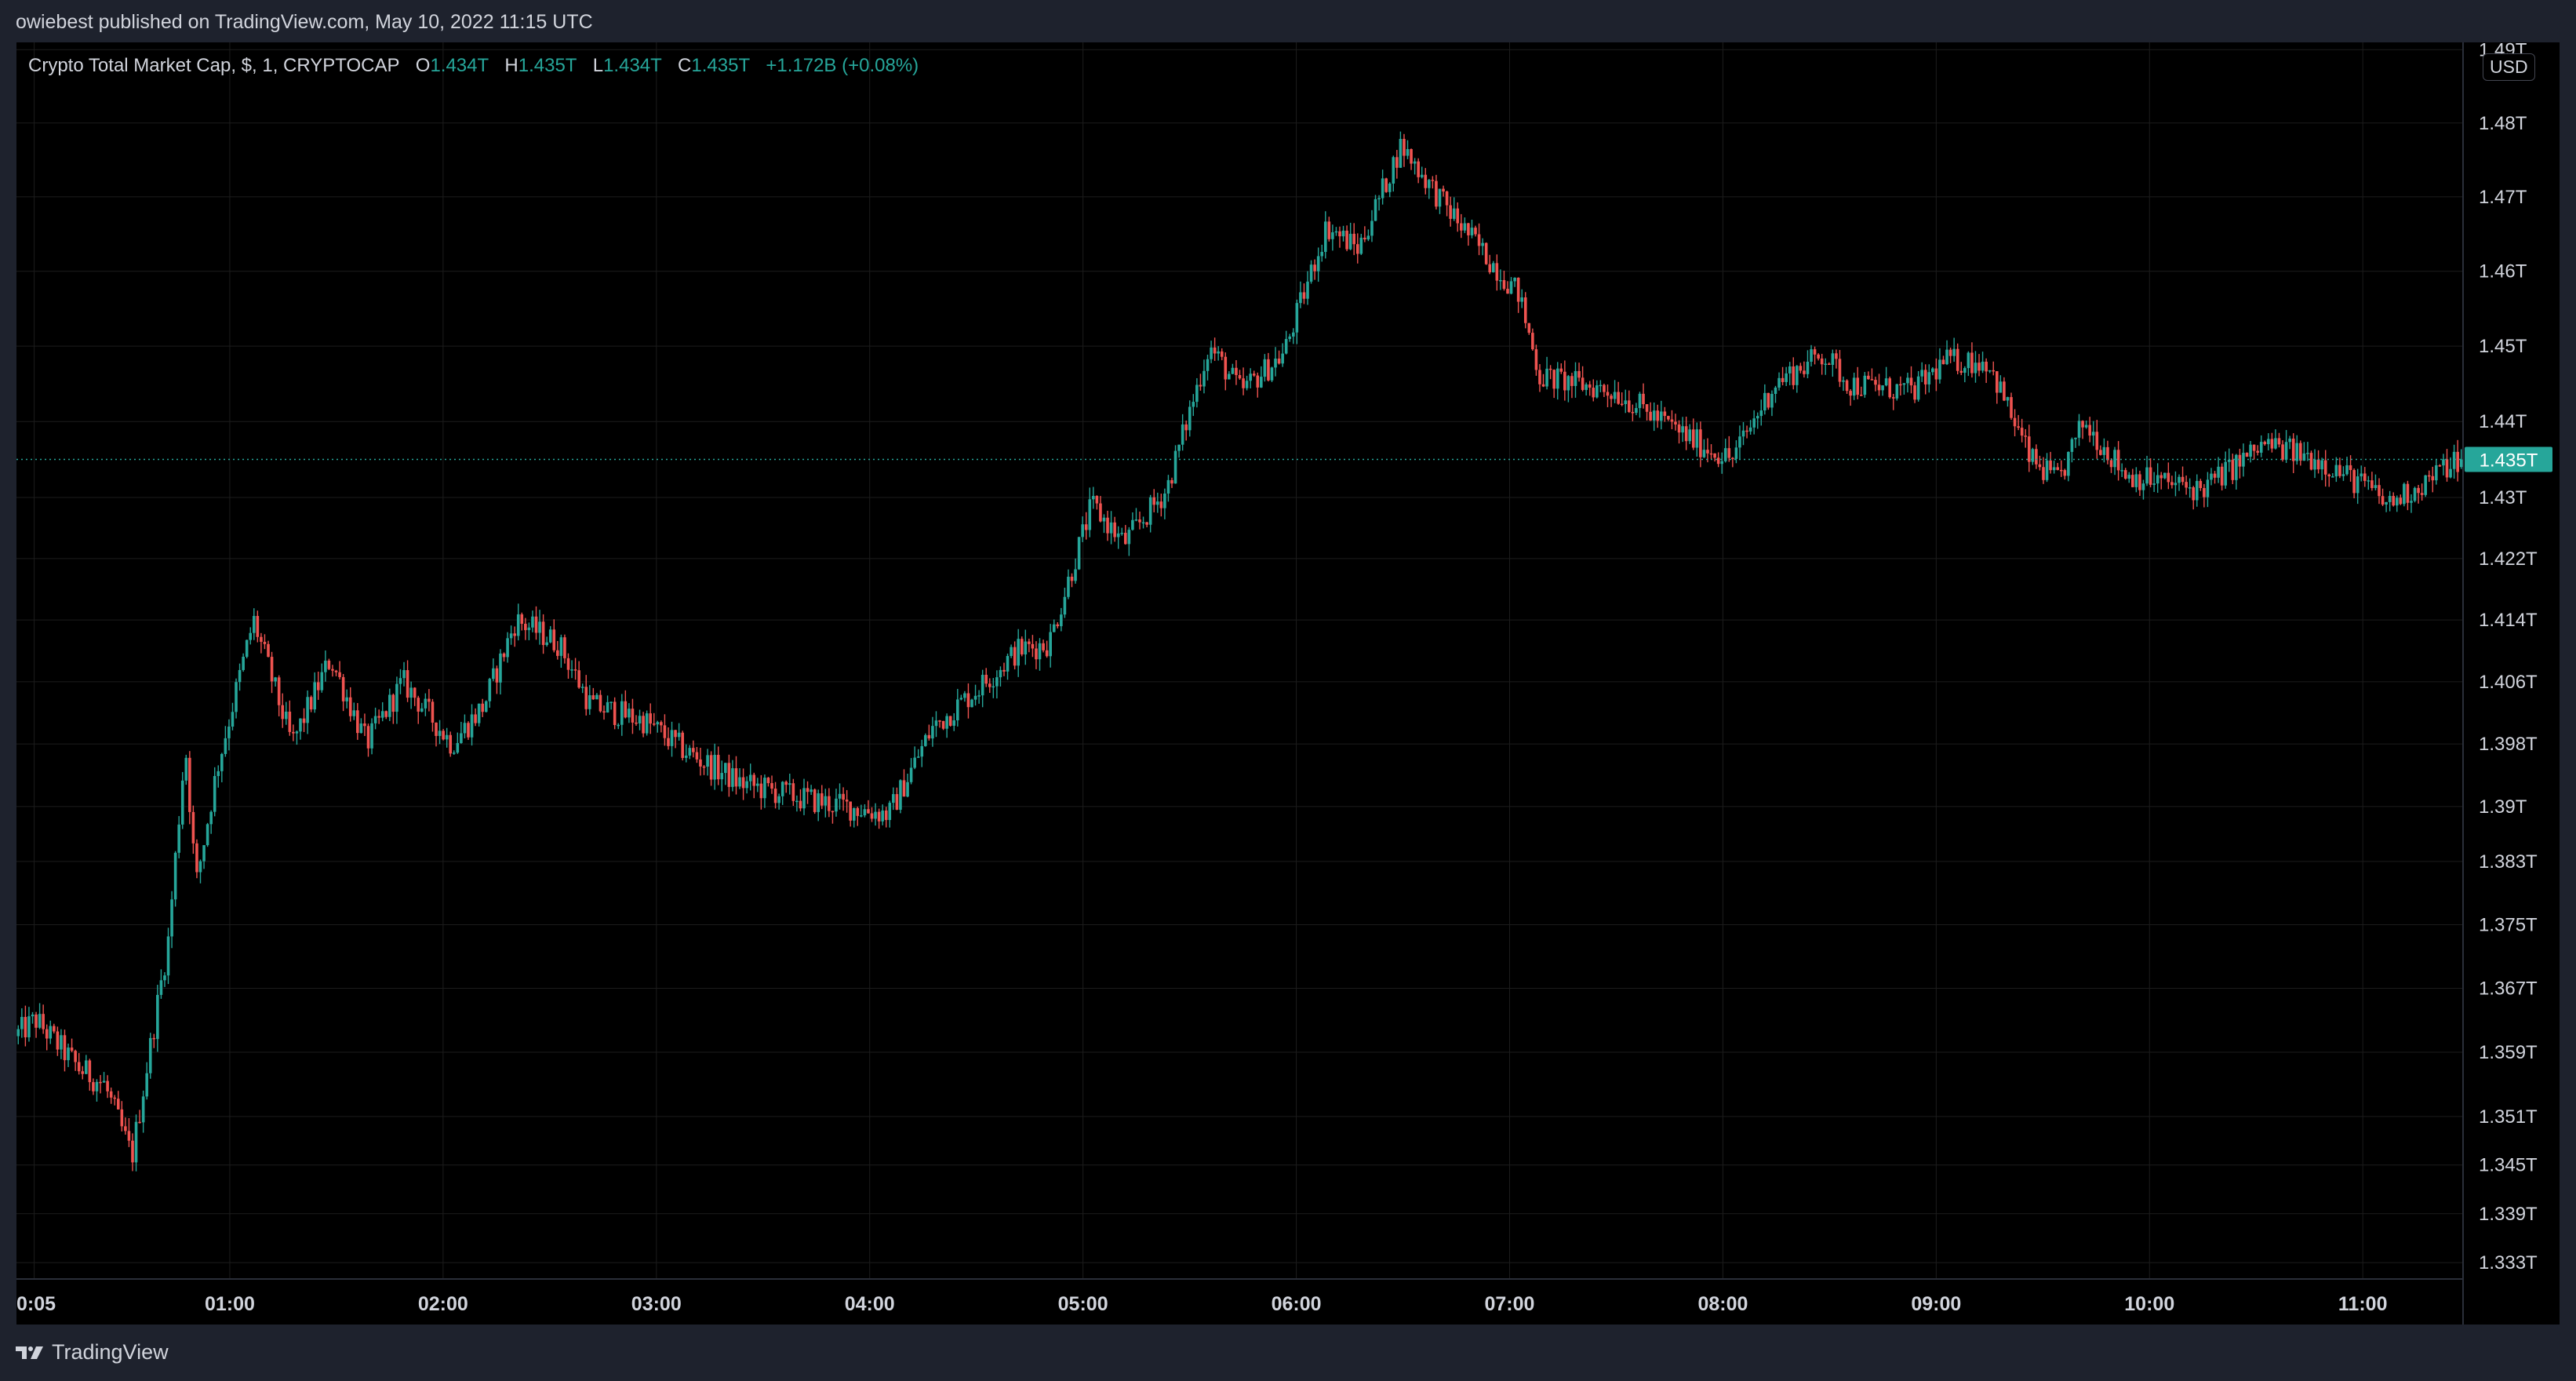 This screenshot has height=1381, width=2576. What do you see at coordinates (2503, 346) in the screenshot?
I see `price-axis-label: 1.45T` at bounding box center [2503, 346].